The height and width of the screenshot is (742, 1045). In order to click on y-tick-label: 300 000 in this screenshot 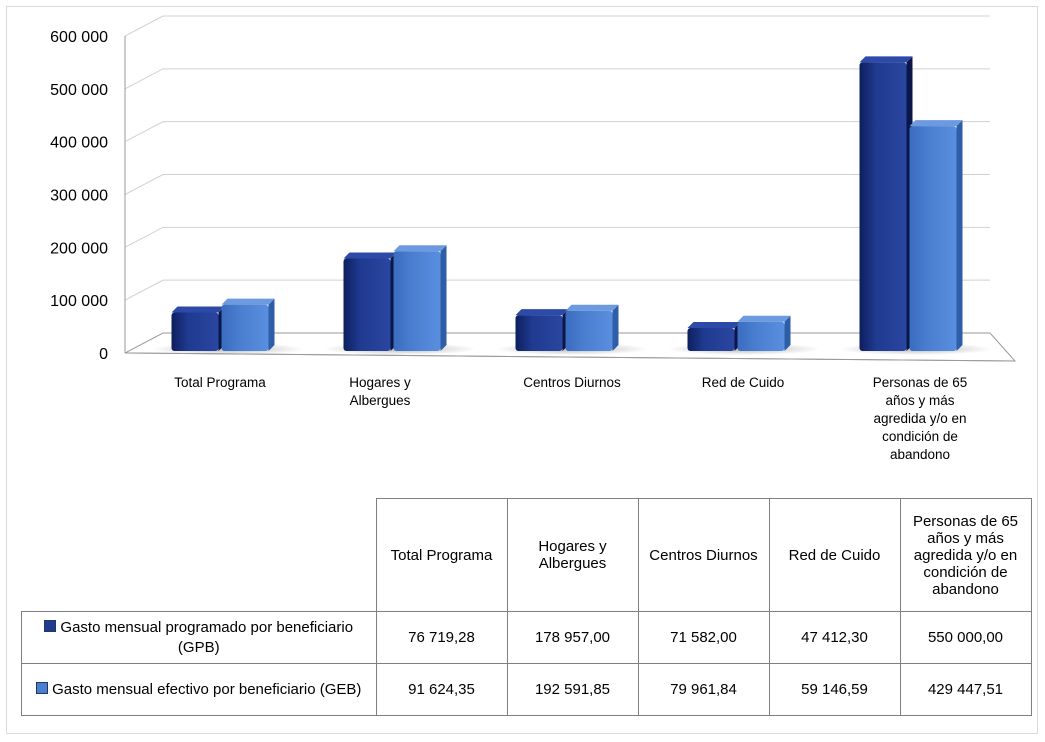, I will do `click(79, 196)`.